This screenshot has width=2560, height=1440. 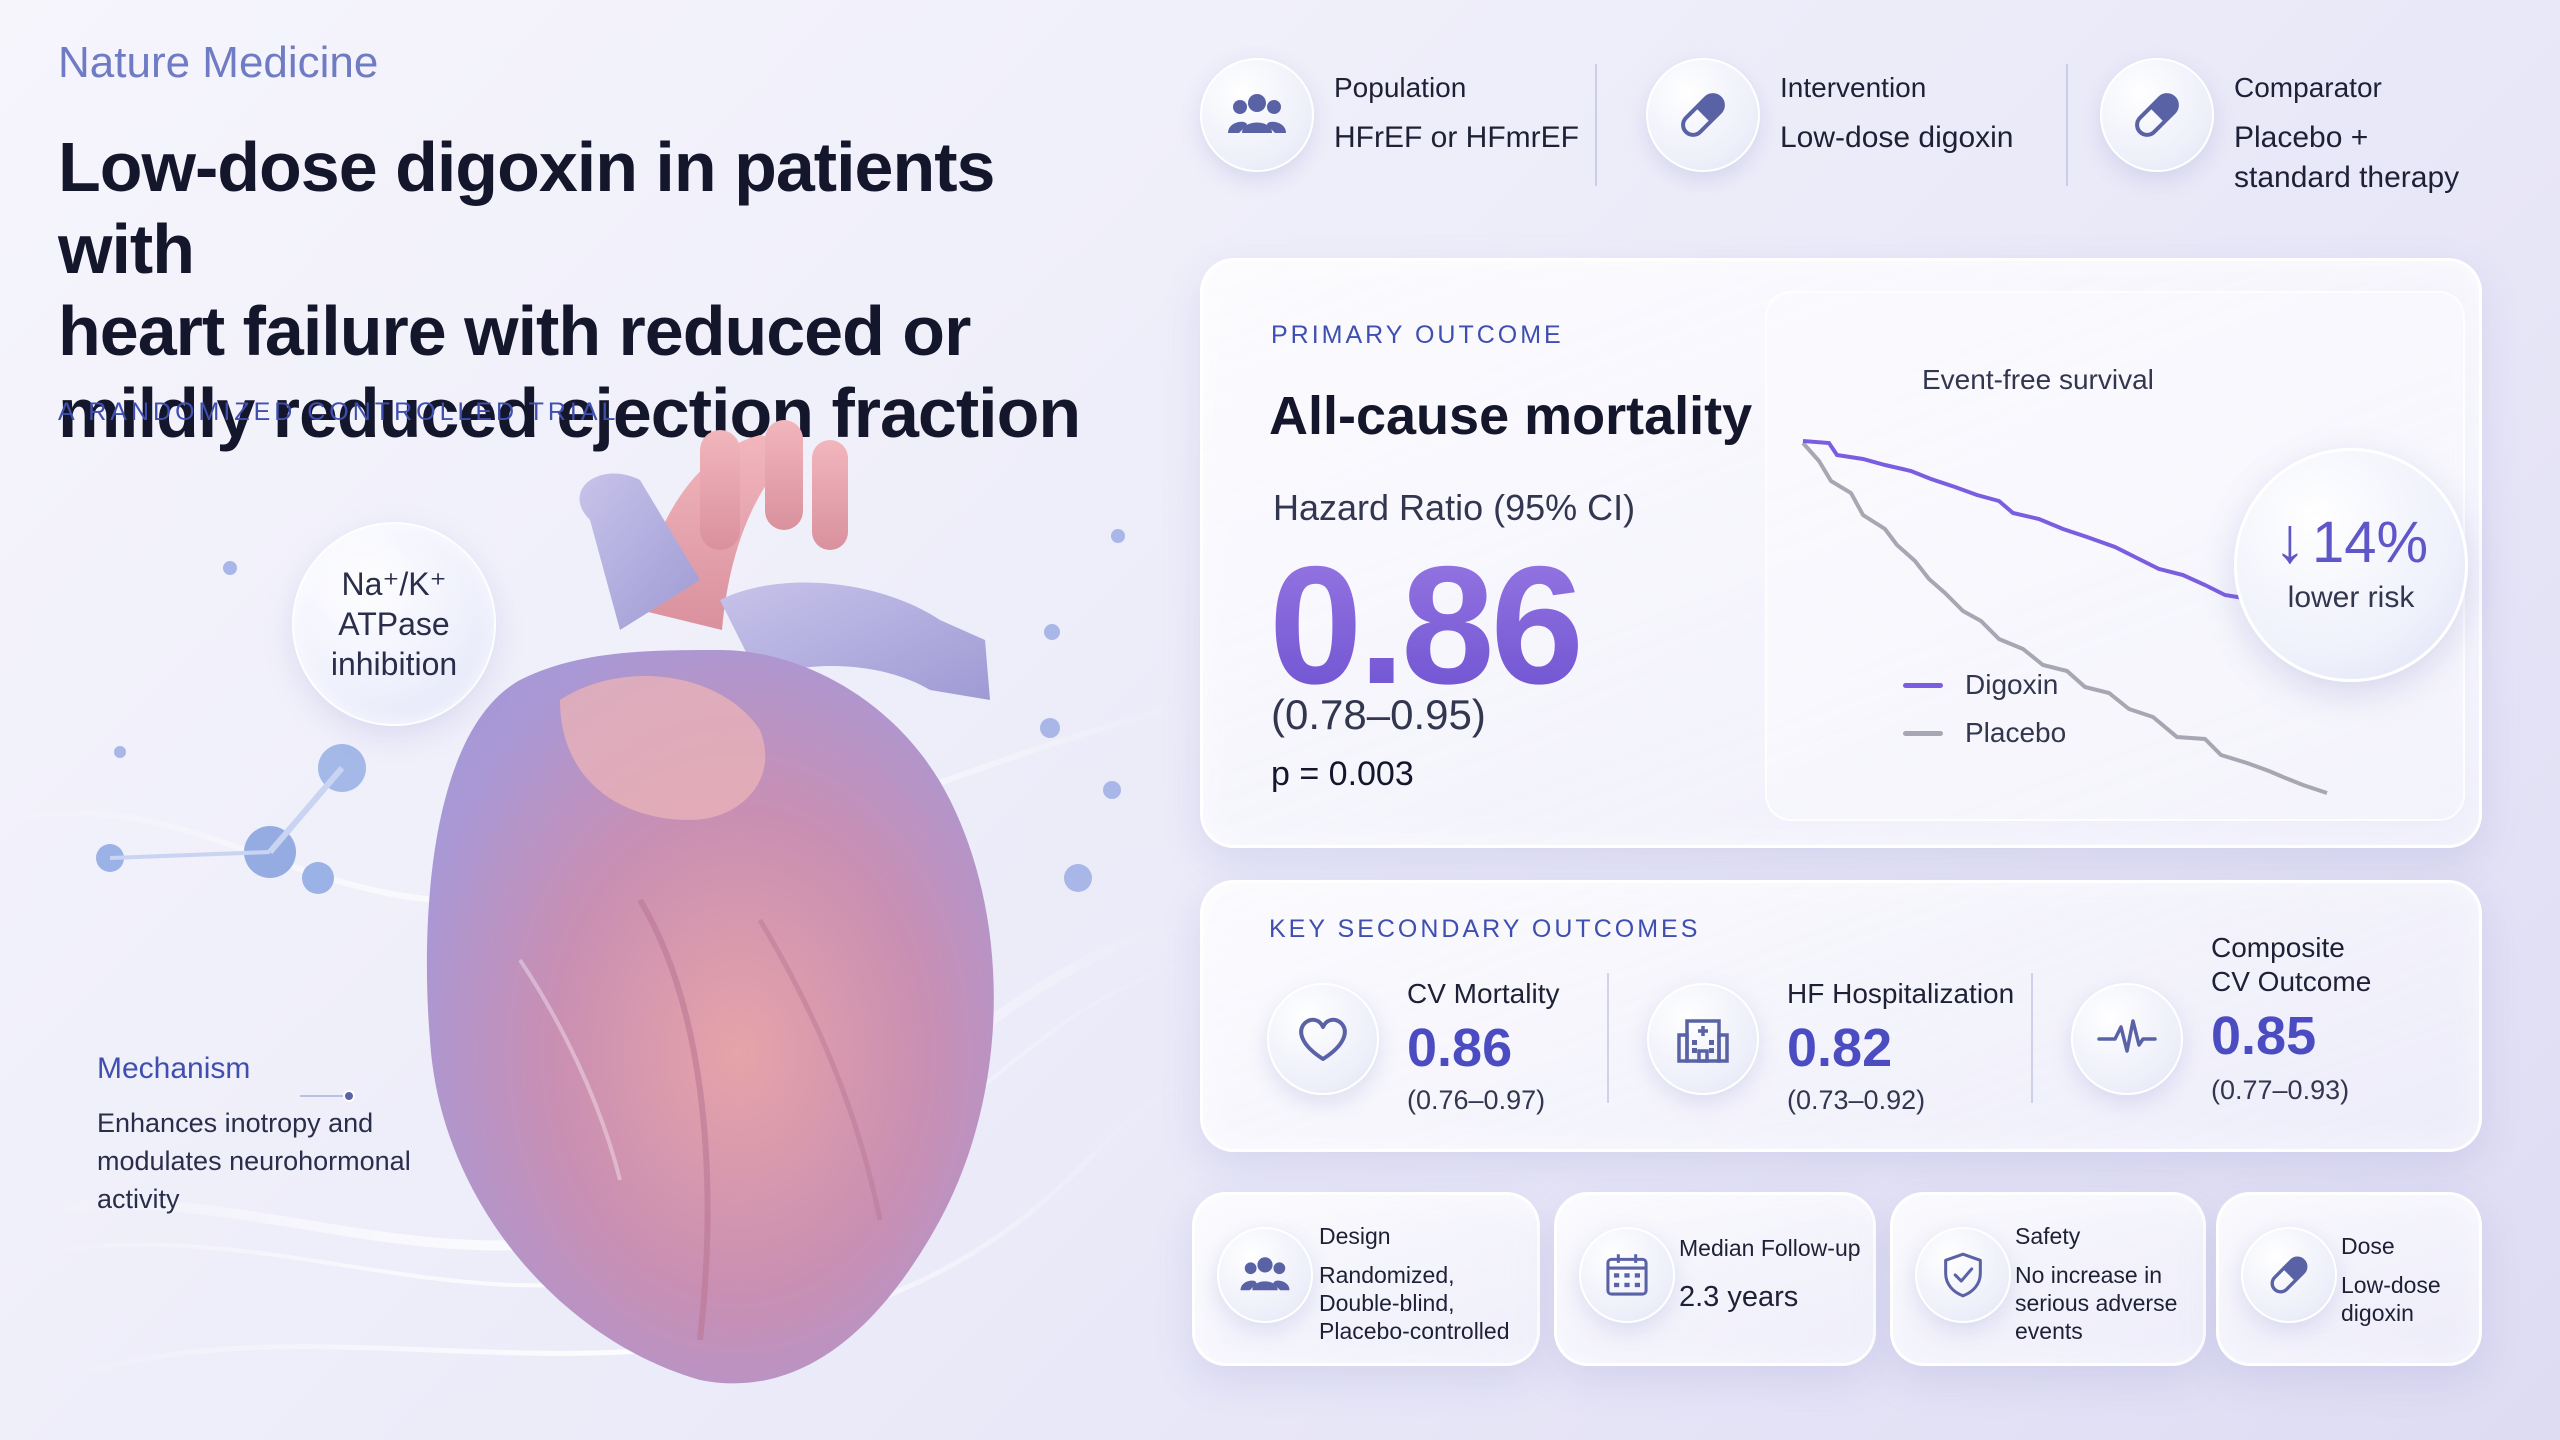 I want to click on pico-value: Placebo +, so click(x=2301, y=137).